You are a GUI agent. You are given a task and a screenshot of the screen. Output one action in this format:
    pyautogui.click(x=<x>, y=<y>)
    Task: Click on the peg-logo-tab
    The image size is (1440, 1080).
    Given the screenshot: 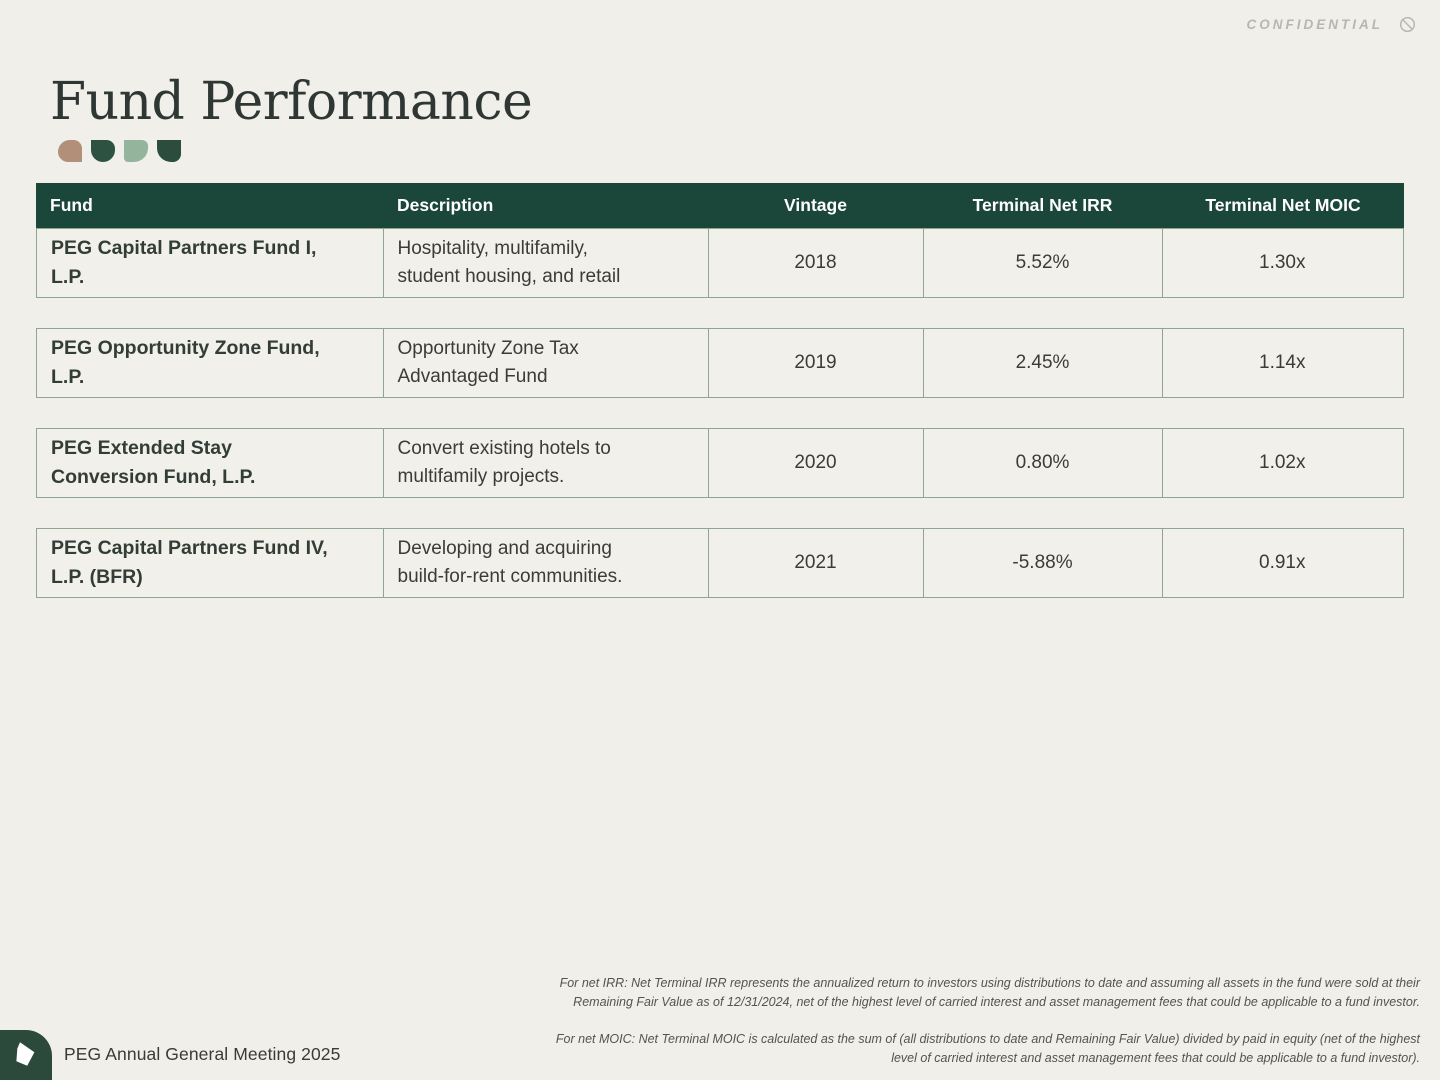 What is the action you would take?
    pyautogui.click(x=26, y=1055)
    